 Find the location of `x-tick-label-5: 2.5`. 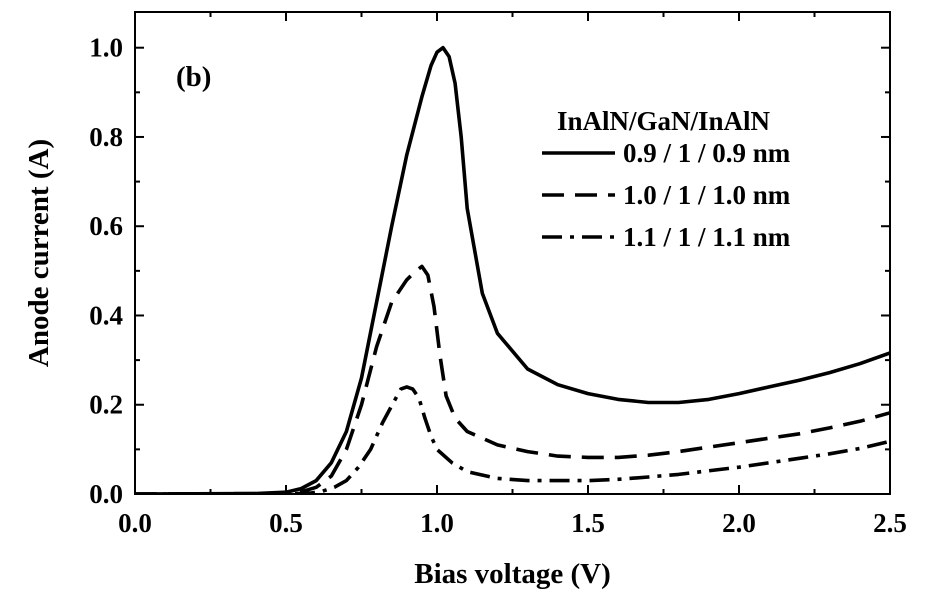

x-tick-label-5: 2.5 is located at coordinates (890, 523).